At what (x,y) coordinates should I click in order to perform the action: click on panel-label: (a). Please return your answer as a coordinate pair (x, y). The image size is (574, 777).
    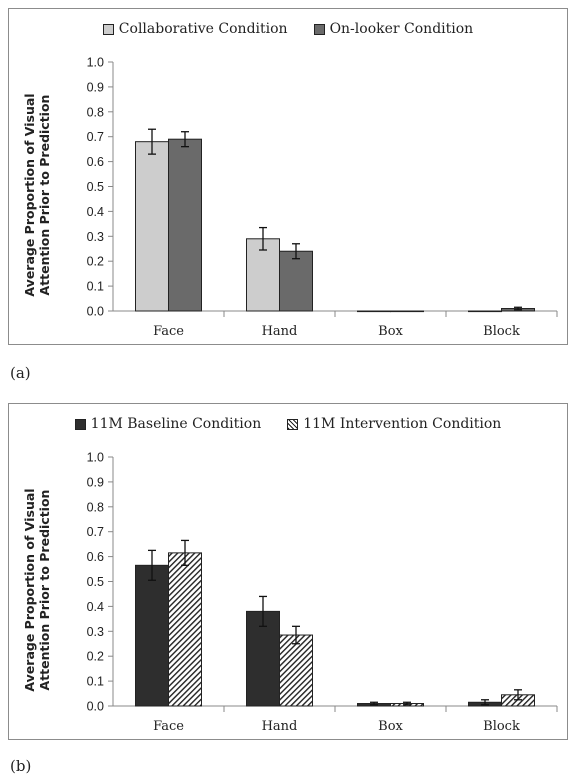
    Looking at the image, I should click on (20, 373).